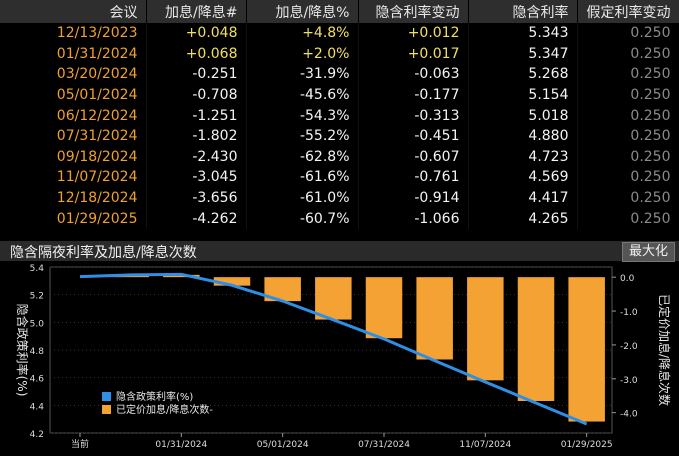  I want to click on hikes-pct-cell: -60.7%, so click(302, 218).